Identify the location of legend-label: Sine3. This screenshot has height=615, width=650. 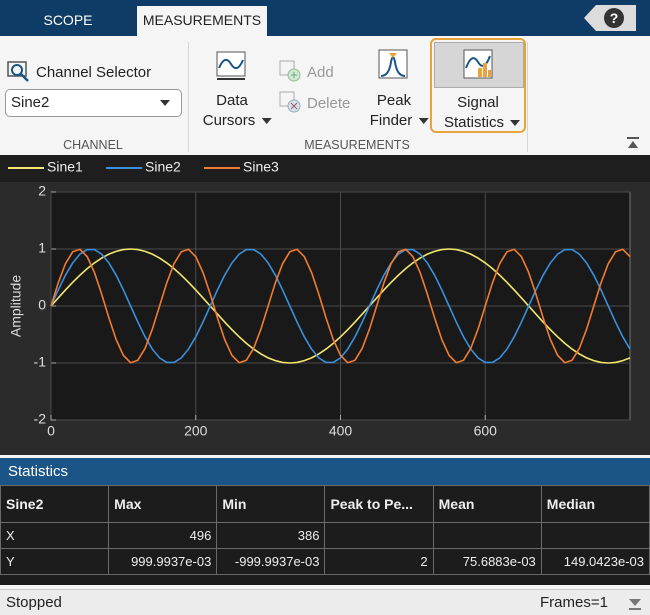
(261, 167).